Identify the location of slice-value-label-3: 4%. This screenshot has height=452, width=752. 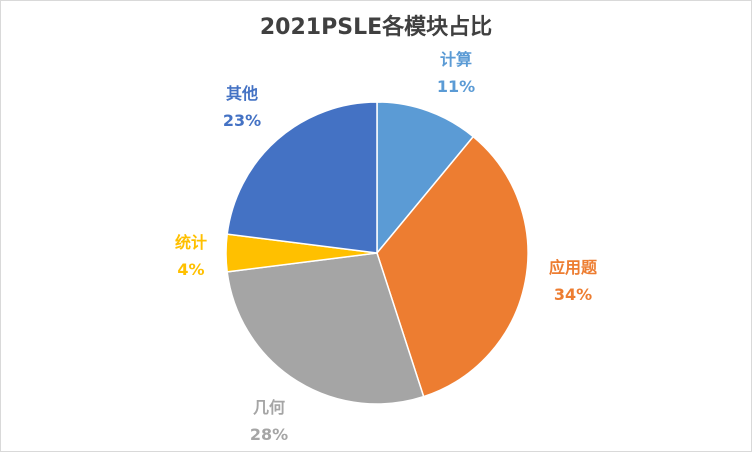
(190, 269).